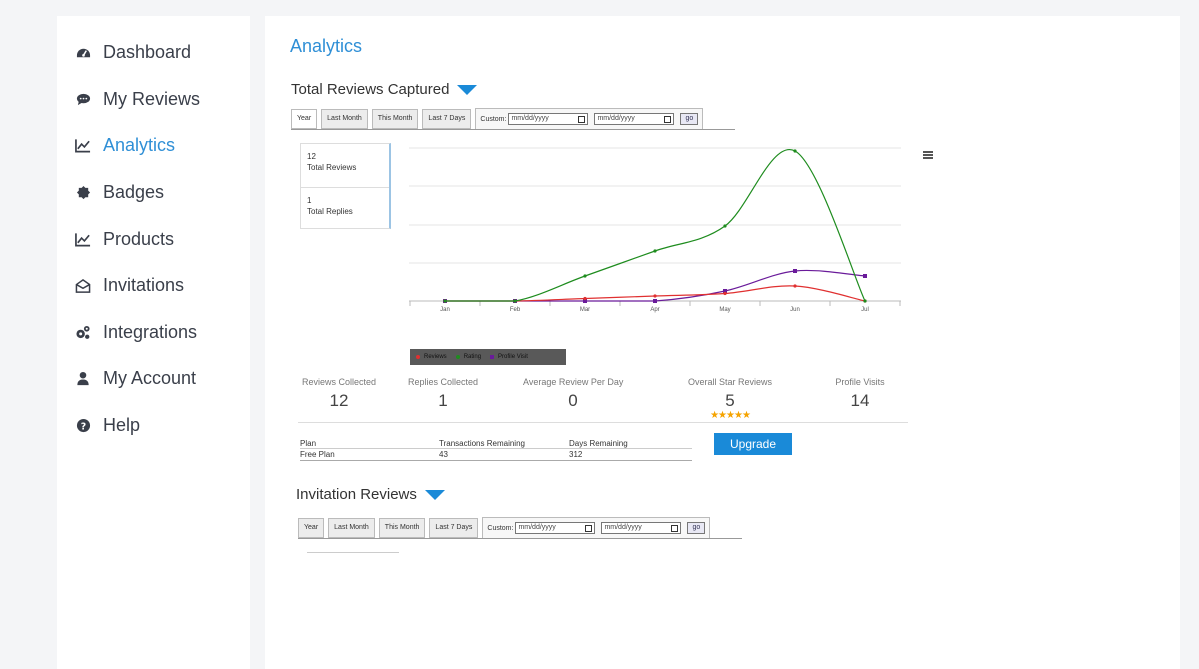  I want to click on star-rating: ★★★★★, so click(730, 415).